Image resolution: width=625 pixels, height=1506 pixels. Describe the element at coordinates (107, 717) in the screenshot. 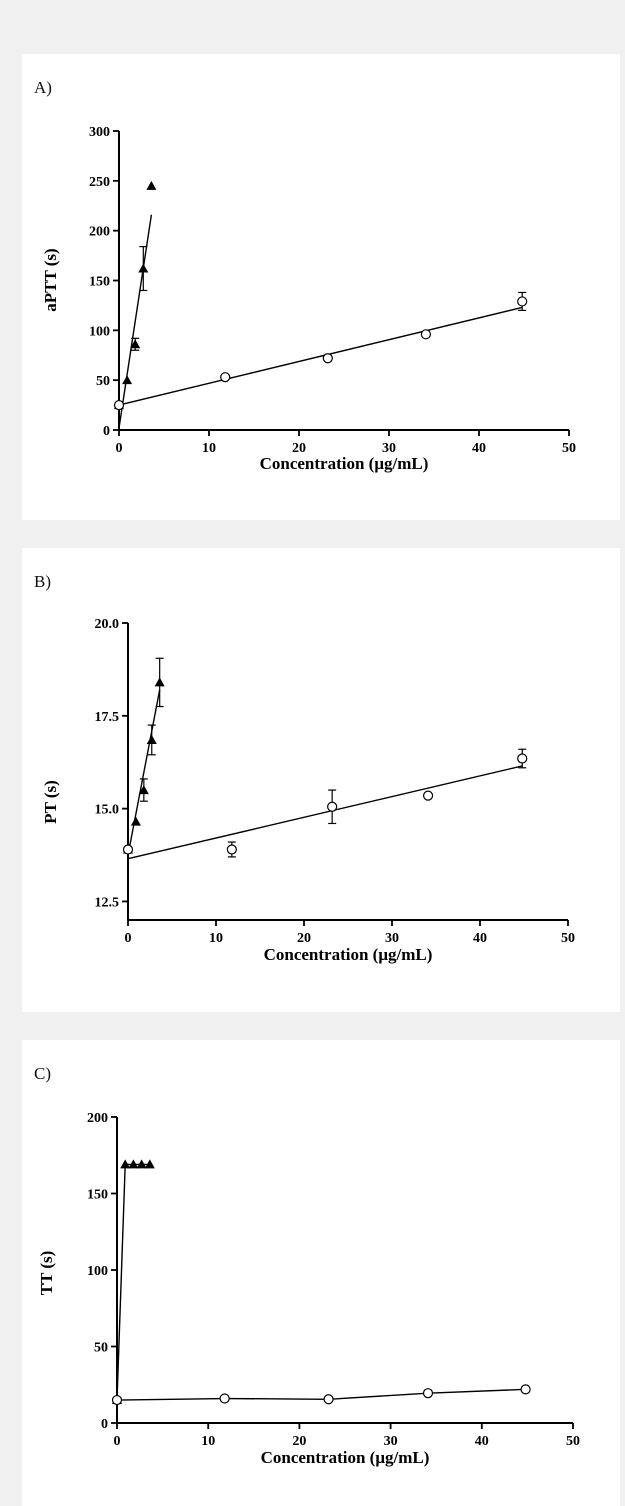

I see `y-tick-label: 17.5` at that location.